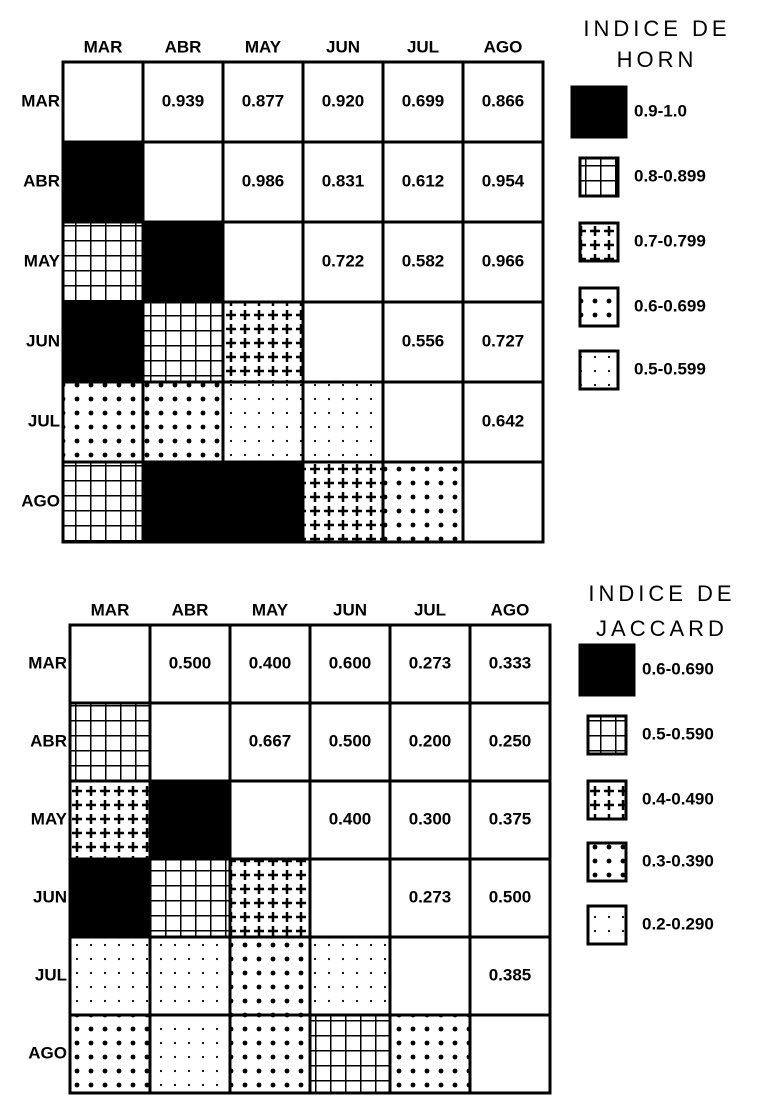 This screenshot has height=1099, width=763. I want to click on cell-value: 0.877, so click(263, 100).